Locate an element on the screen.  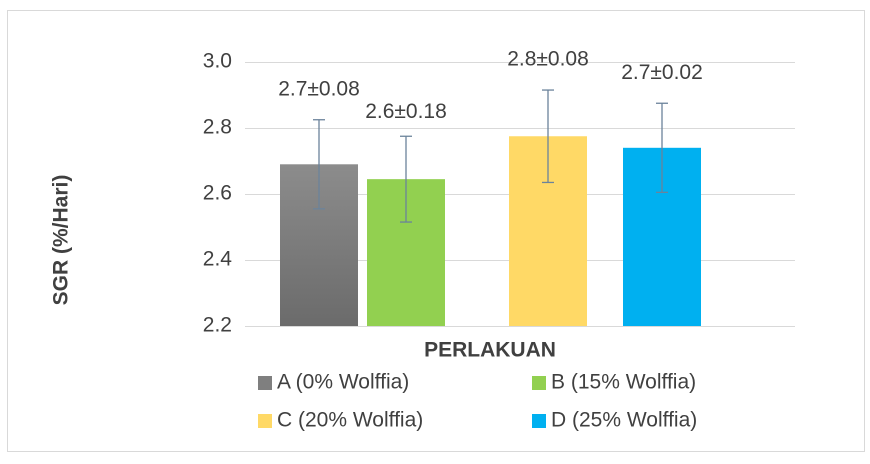
y-tick-label: 2.8 is located at coordinates (217, 127).